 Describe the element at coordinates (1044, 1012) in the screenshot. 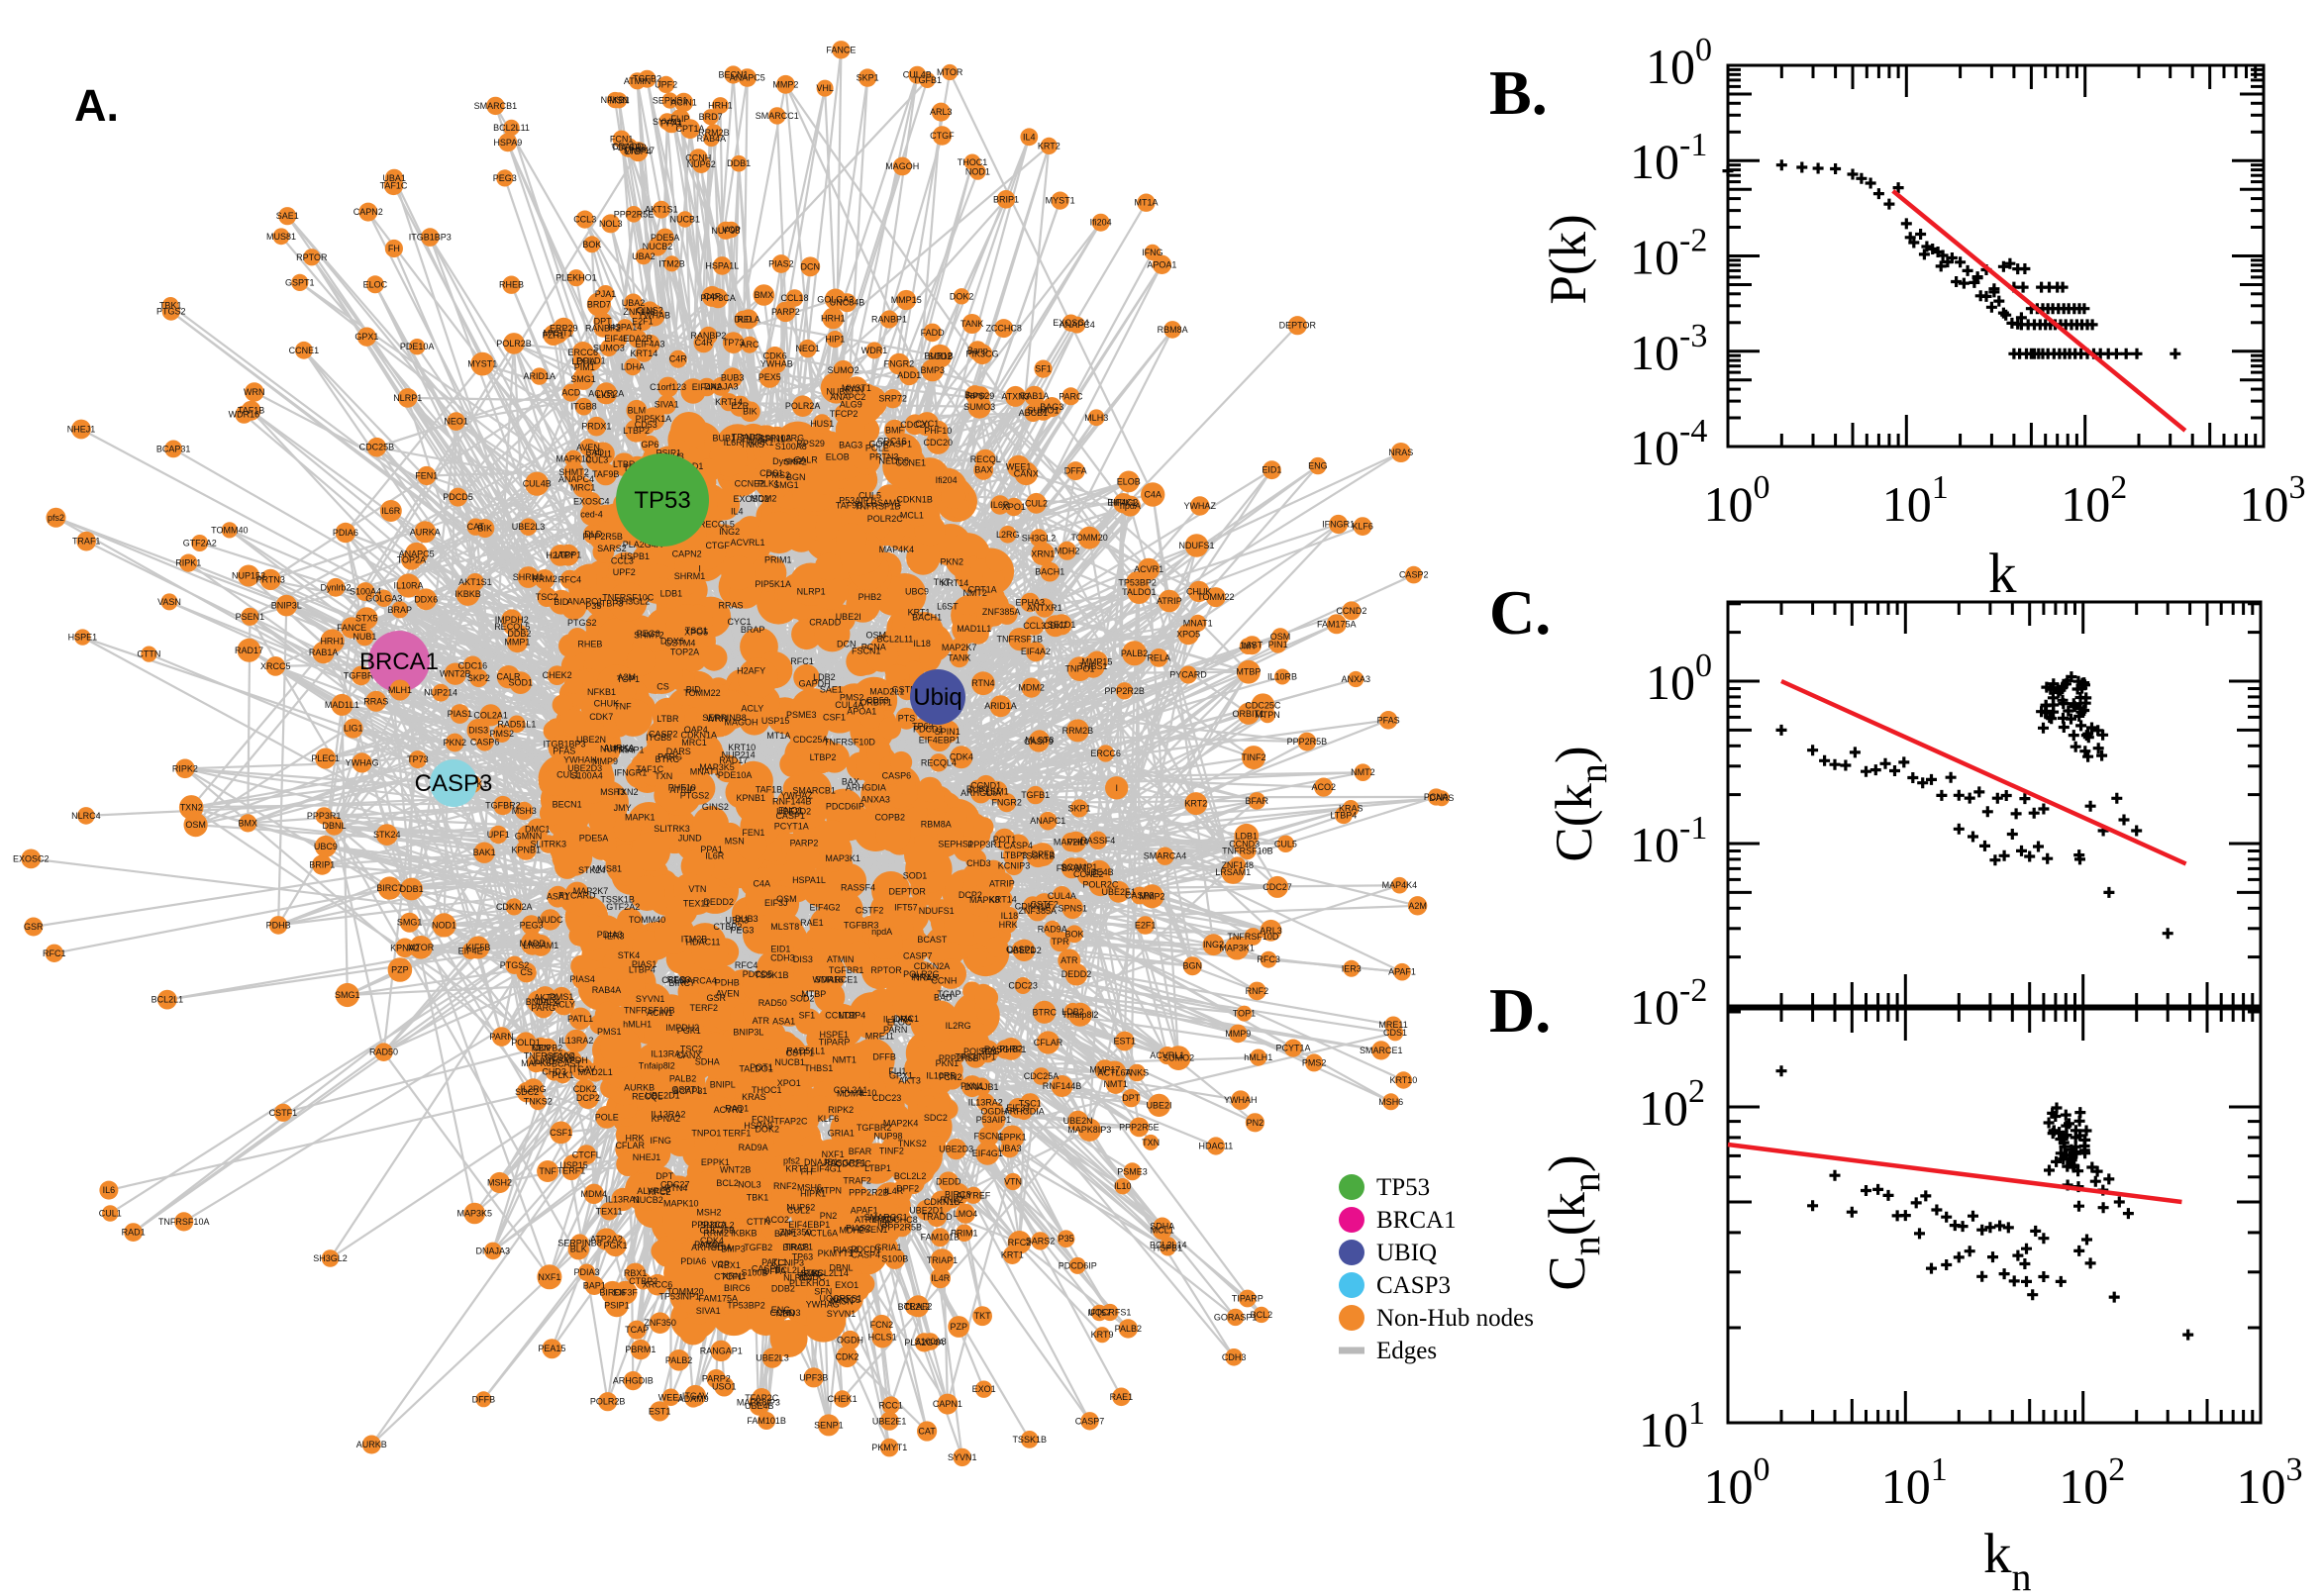

I see `svg-text: BTRC` at that location.